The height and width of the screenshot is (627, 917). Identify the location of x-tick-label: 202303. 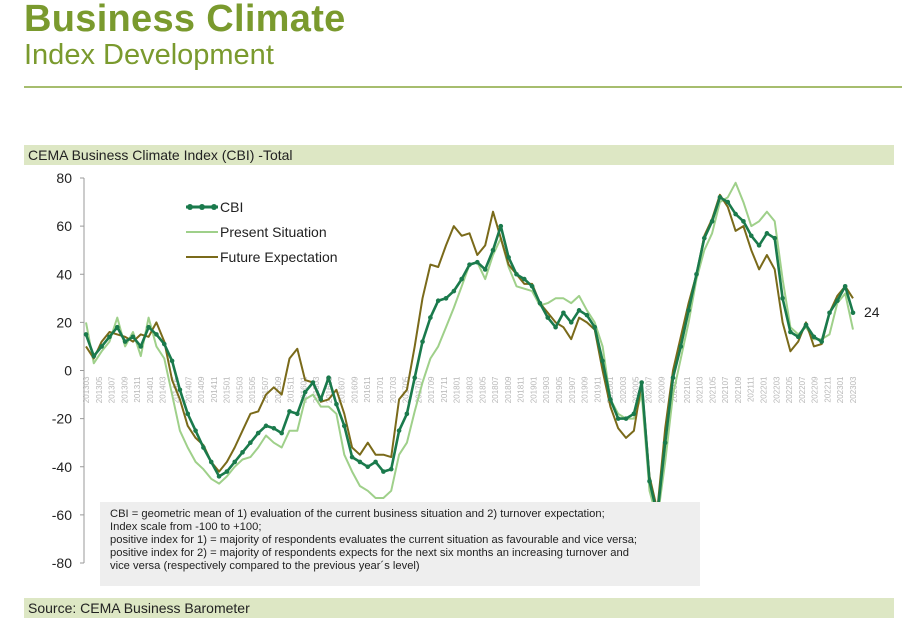
(853, 389).